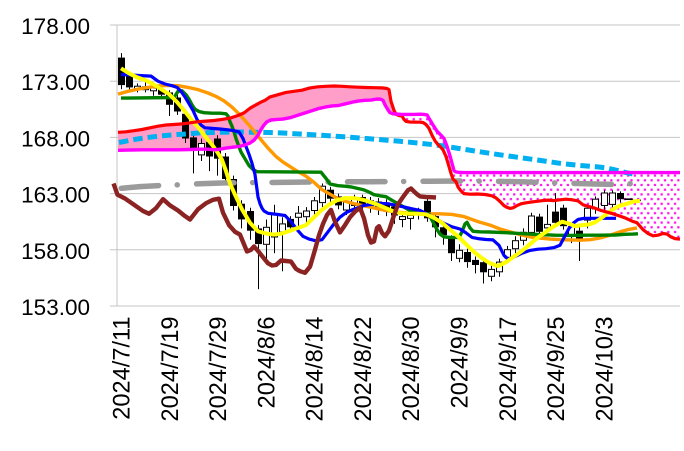 This screenshot has height=451, width=684. What do you see at coordinates (364, 369) in the screenshot?
I see `svg-text: 2024/8/22` at bounding box center [364, 369].